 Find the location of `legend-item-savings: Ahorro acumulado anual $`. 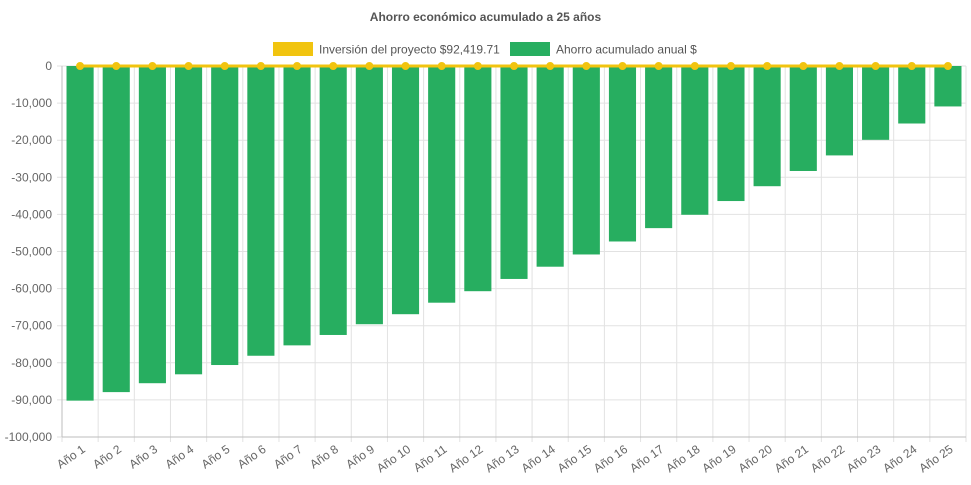

legend-item-savings: Ahorro acumulado anual $ is located at coordinates (603, 49).